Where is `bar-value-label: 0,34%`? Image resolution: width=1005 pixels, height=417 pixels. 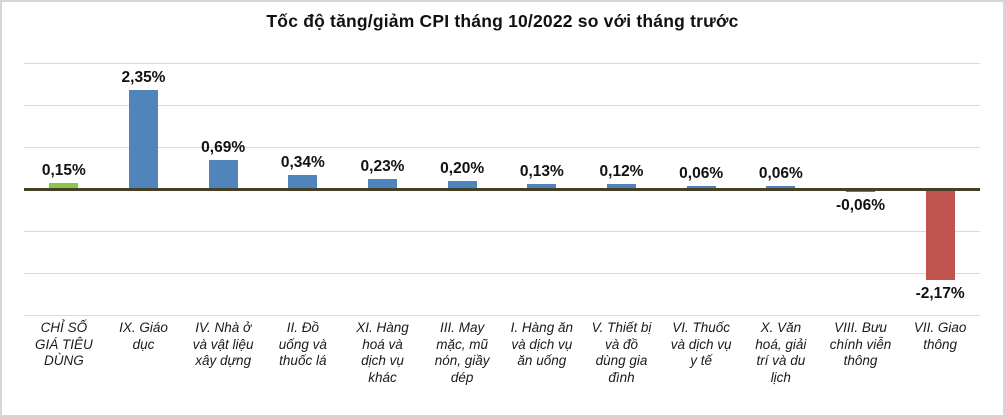 bar-value-label: 0,34% is located at coordinates (302, 162).